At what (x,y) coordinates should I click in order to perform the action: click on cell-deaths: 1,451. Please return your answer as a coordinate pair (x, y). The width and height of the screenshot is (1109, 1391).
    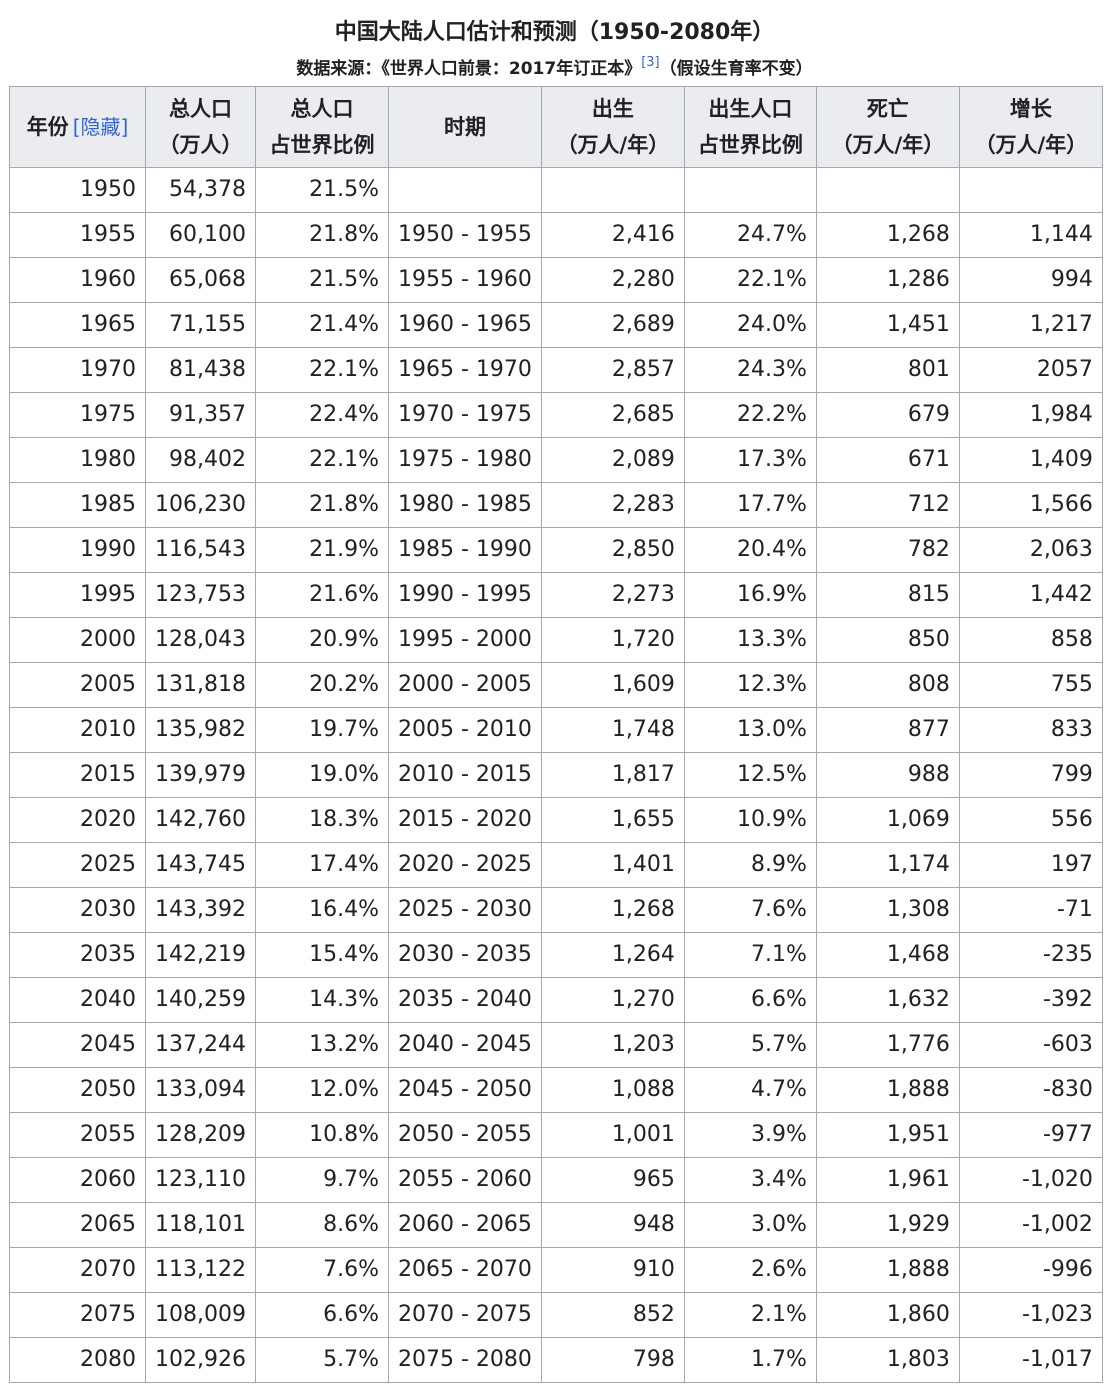
    Looking at the image, I should click on (887, 325).